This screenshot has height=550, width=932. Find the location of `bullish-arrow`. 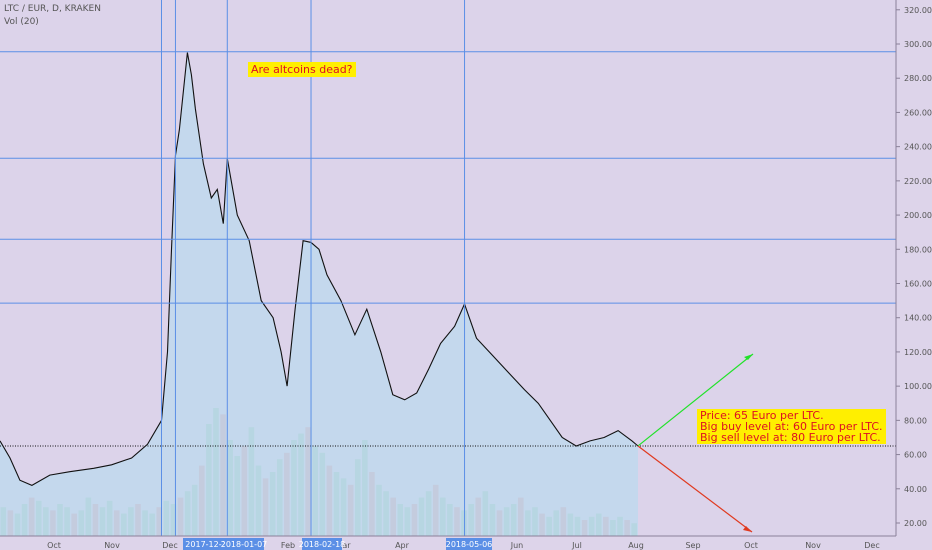

bullish-arrow is located at coordinates (695, 400).